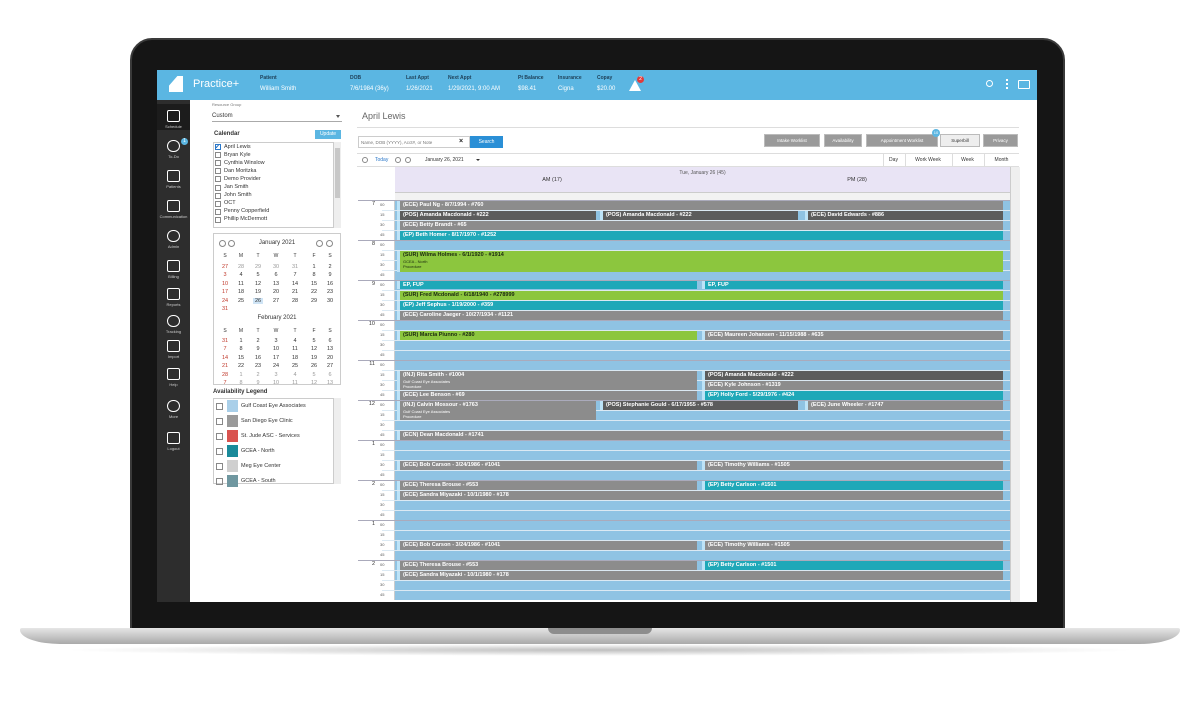 This screenshot has width=1200, height=720. What do you see at coordinates (456, 495) in the screenshot?
I see `appointment-text: (ECE) Sandra Miyazaki - 10/1/1980 - #178` at bounding box center [456, 495].